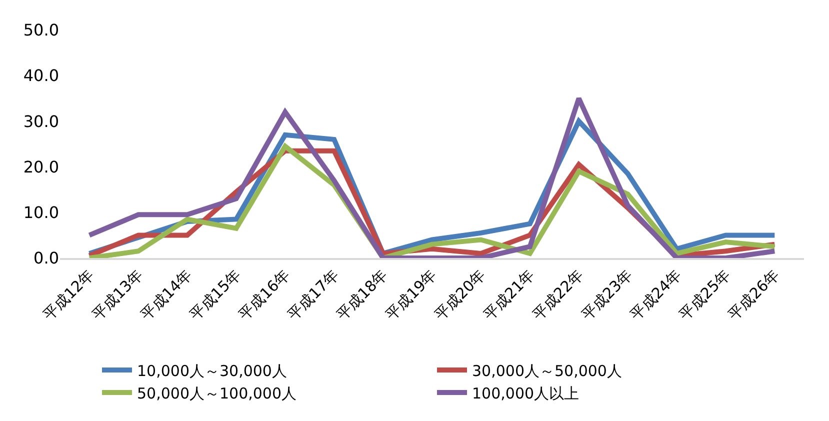 The width and height of the screenshot is (829, 421). What do you see at coordinates (526, 393) in the screenshot?
I see `legend-label: 100,000人以上` at bounding box center [526, 393].